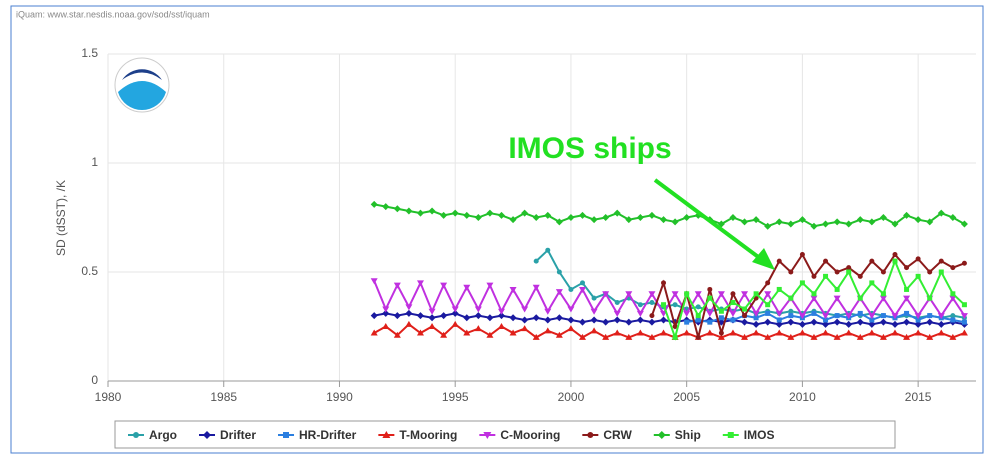 This screenshot has height=459, width=994. What do you see at coordinates (339, 397) in the screenshot?
I see `x-tick-label: 1990` at bounding box center [339, 397].